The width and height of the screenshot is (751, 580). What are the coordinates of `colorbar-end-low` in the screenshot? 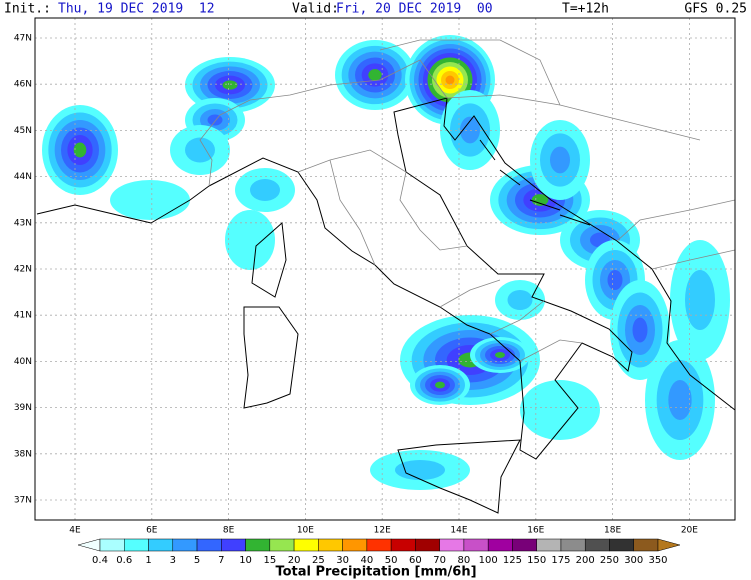 It's located at (89, 545).